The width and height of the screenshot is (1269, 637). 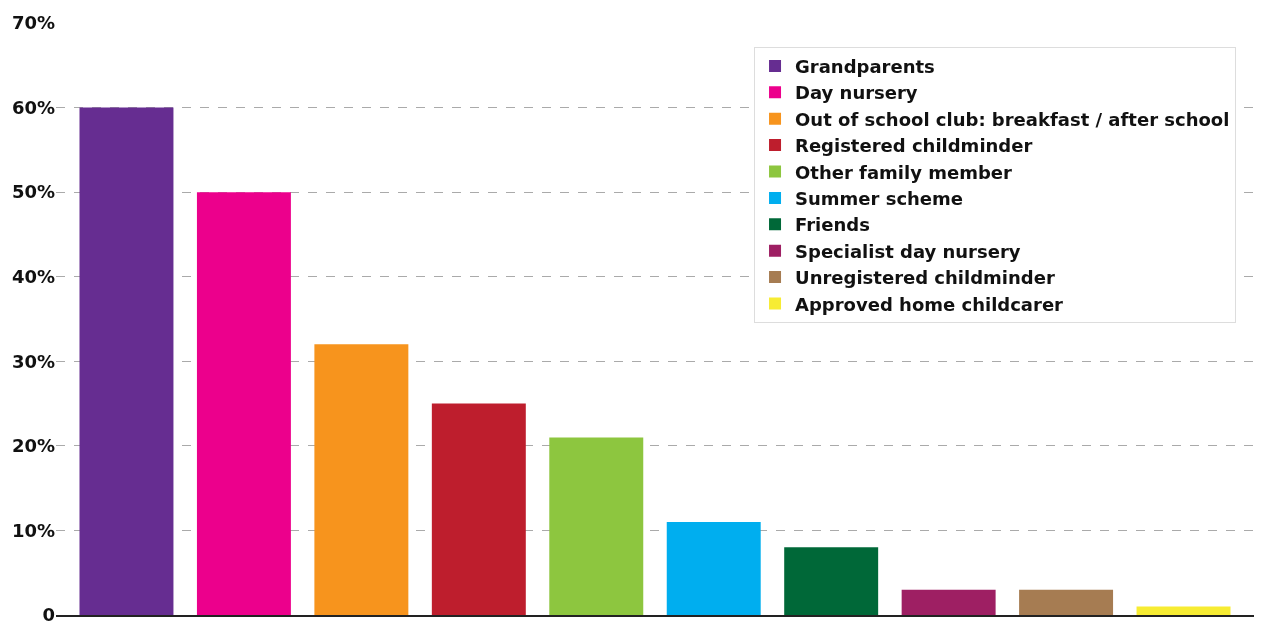 I want to click on y-tick-label: 40%, so click(x=33, y=277).